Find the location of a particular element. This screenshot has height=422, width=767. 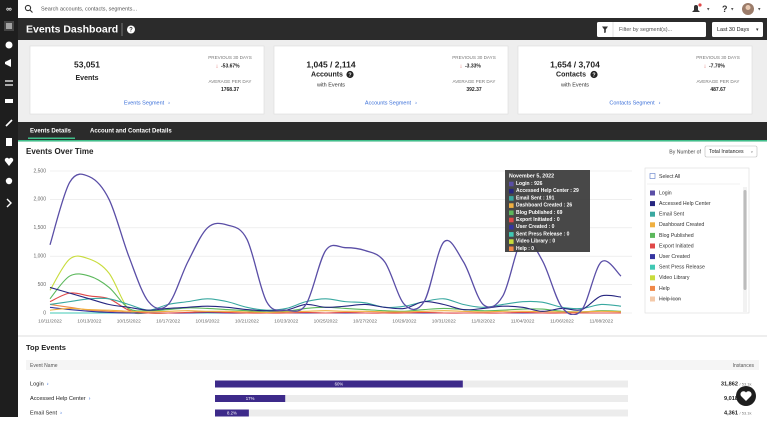

percent-label: 17% is located at coordinates (250, 398).